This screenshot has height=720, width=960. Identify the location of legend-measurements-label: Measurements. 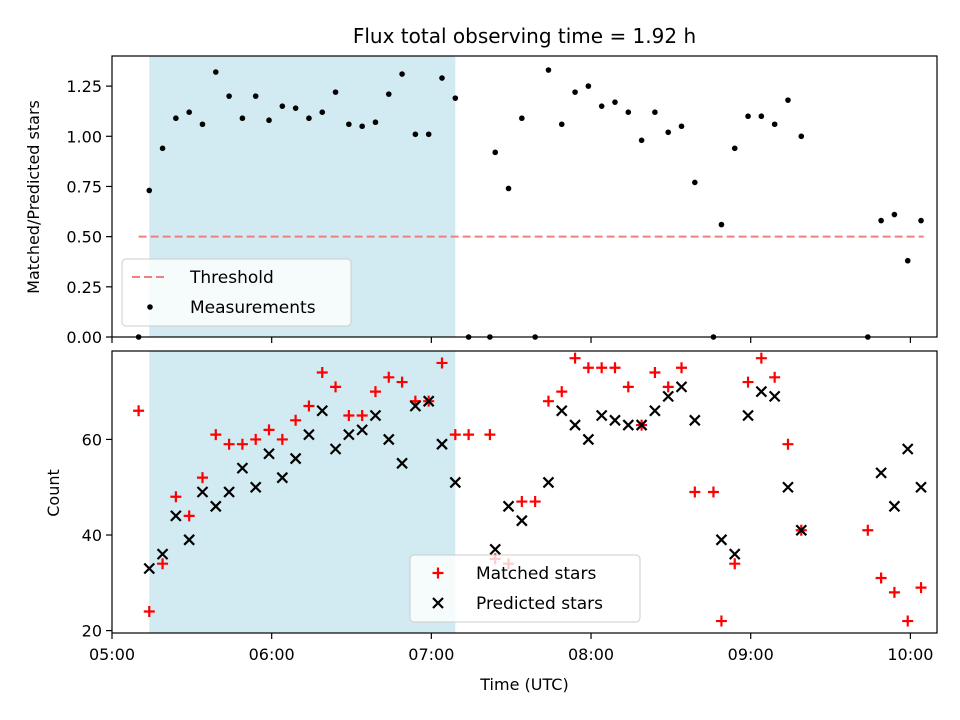
(253, 308).